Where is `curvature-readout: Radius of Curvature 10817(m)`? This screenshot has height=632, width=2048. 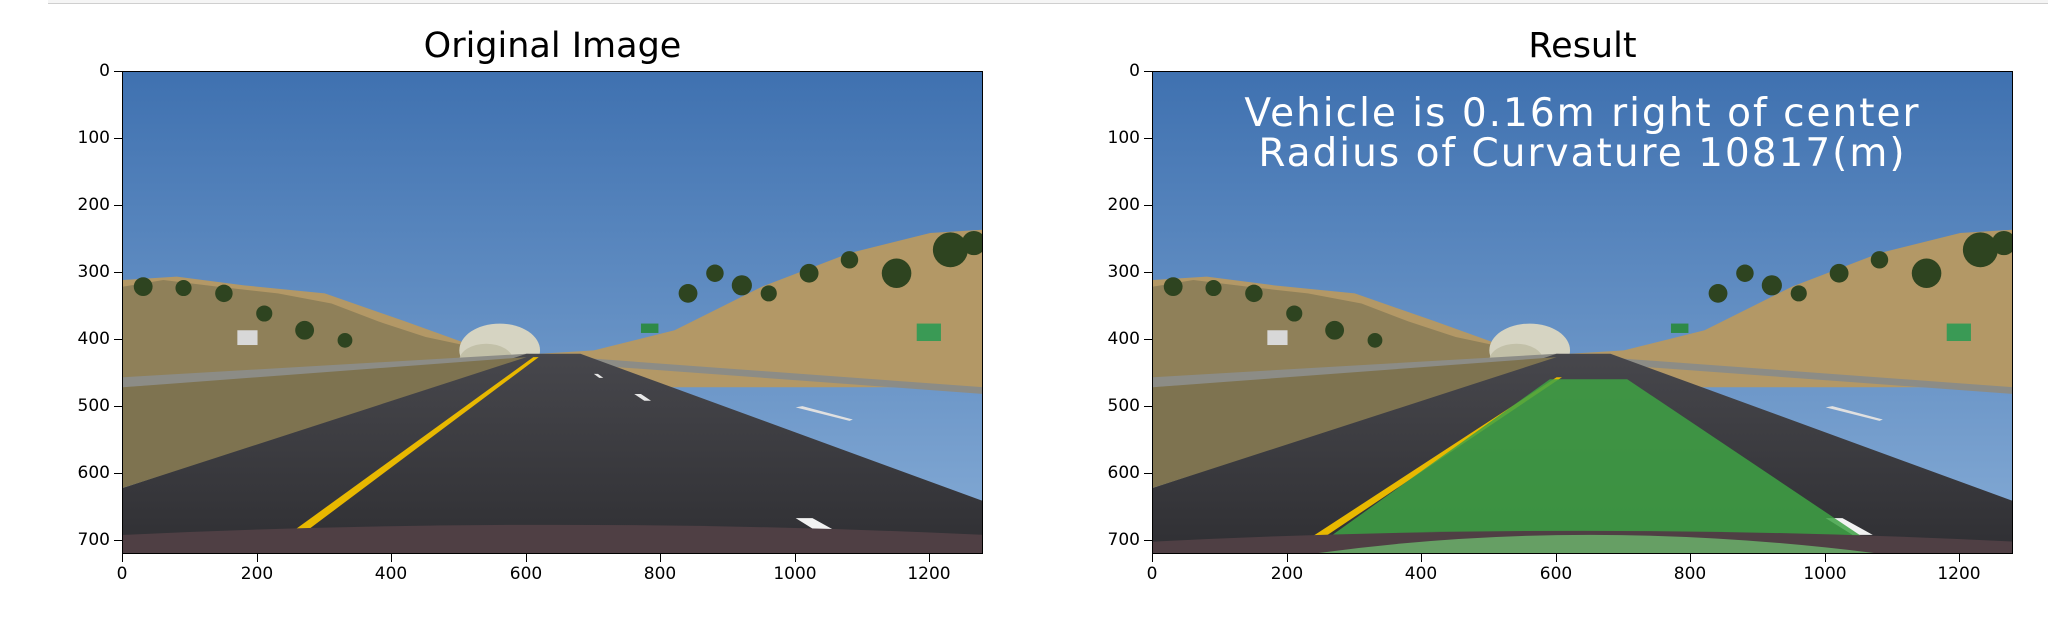
curvature-readout: Radius of Curvature 10817(m) is located at coordinates (1582, 153).